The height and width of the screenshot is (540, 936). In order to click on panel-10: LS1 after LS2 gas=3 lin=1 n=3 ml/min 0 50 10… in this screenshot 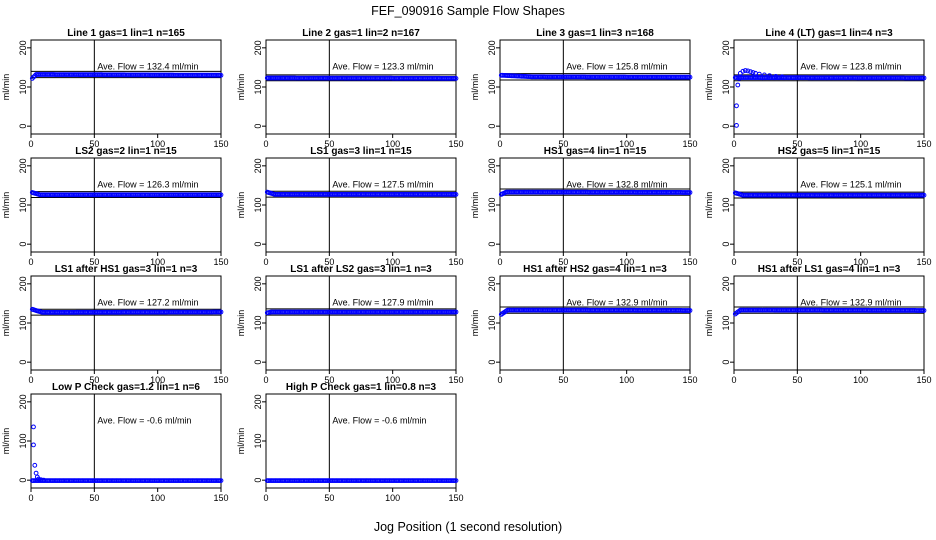, I will do `click(350, 324)`.